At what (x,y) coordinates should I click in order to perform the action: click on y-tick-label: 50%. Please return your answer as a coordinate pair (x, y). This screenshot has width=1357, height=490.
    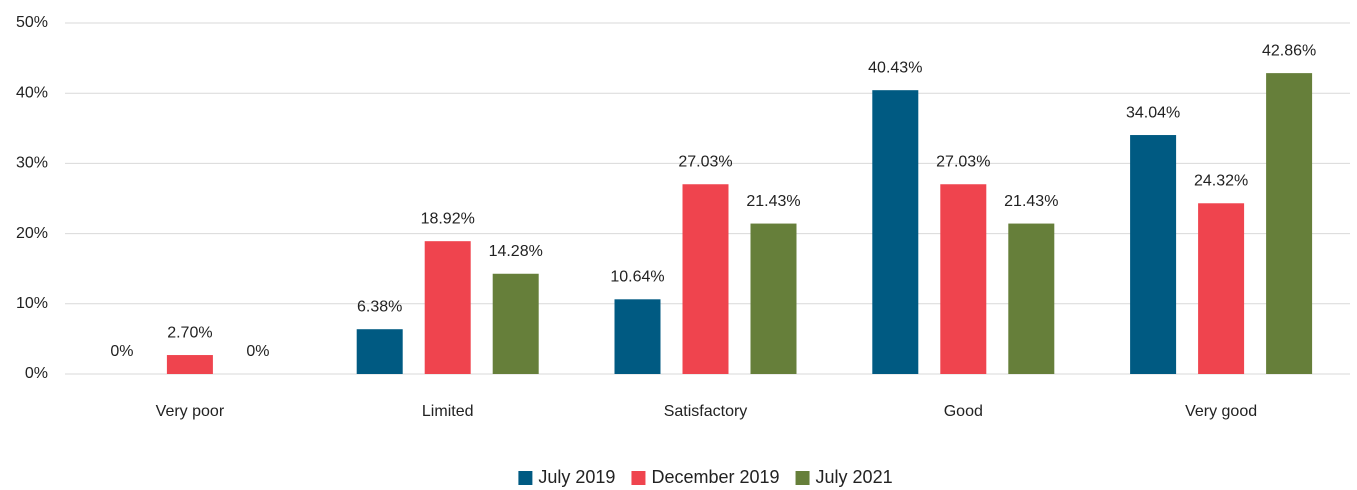
    Looking at the image, I should click on (32, 22).